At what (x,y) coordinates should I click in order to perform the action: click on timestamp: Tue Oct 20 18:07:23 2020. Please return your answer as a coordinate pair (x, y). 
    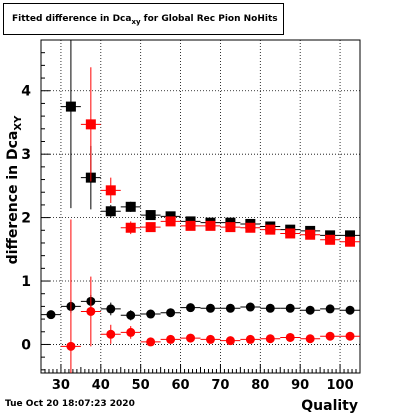
    Looking at the image, I should click on (70, 404).